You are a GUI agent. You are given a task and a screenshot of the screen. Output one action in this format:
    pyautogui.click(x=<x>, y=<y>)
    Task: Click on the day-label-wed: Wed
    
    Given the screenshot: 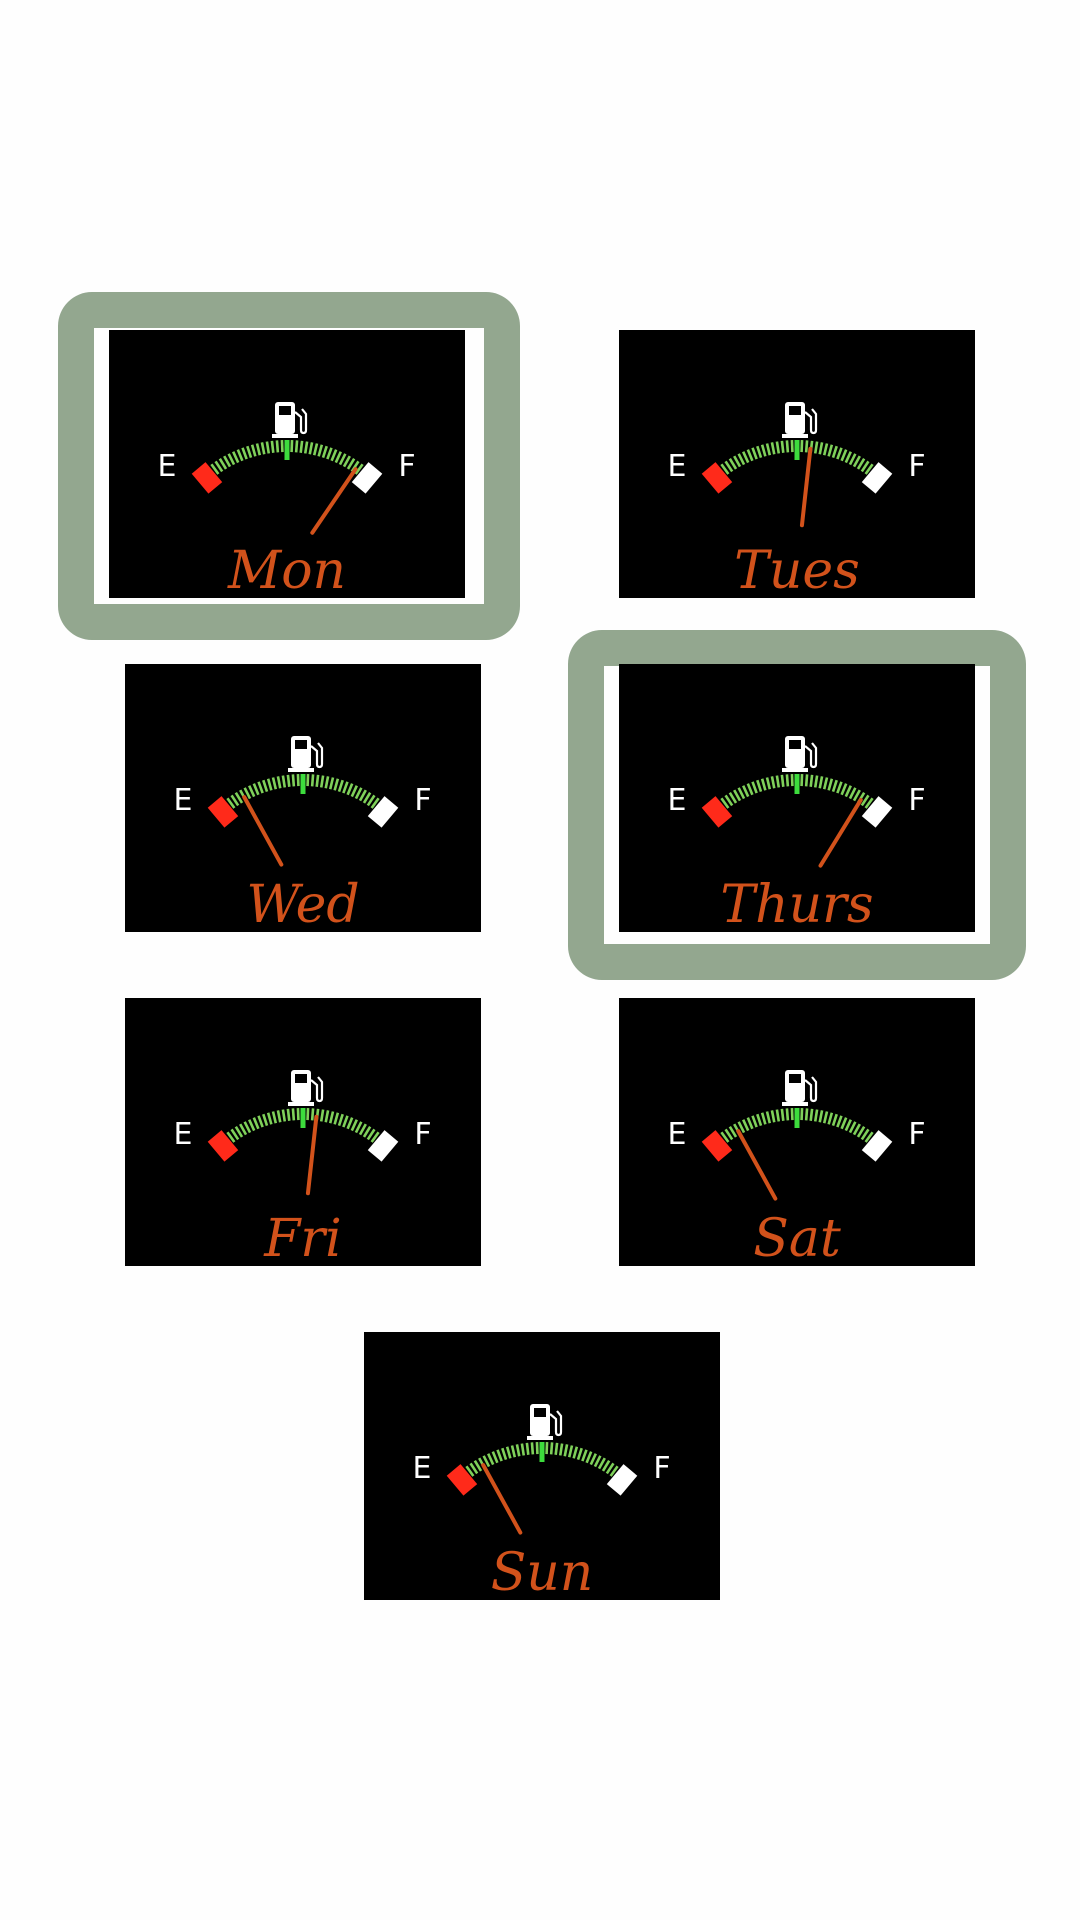 What is the action you would take?
    pyautogui.click(x=302, y=905)
    